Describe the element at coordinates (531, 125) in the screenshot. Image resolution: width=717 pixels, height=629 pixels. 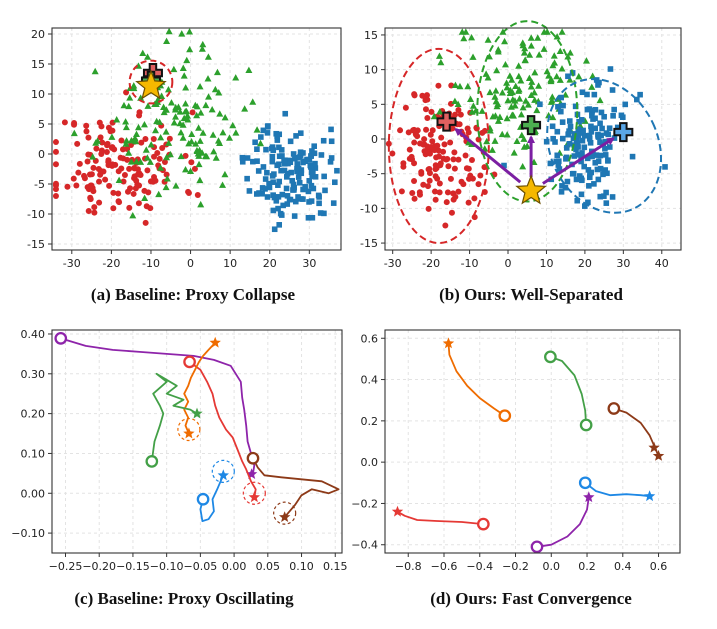
I see `proxy-plus-green` at that location.